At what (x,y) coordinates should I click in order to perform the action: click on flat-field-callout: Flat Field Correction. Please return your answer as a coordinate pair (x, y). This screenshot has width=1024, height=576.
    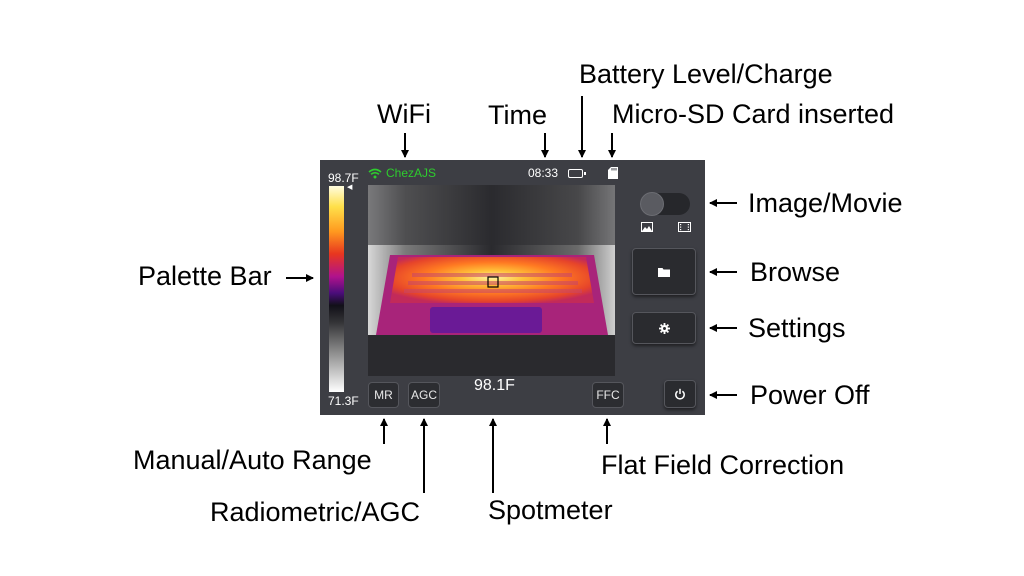
    Looking at the image, I should click on (723, 465).